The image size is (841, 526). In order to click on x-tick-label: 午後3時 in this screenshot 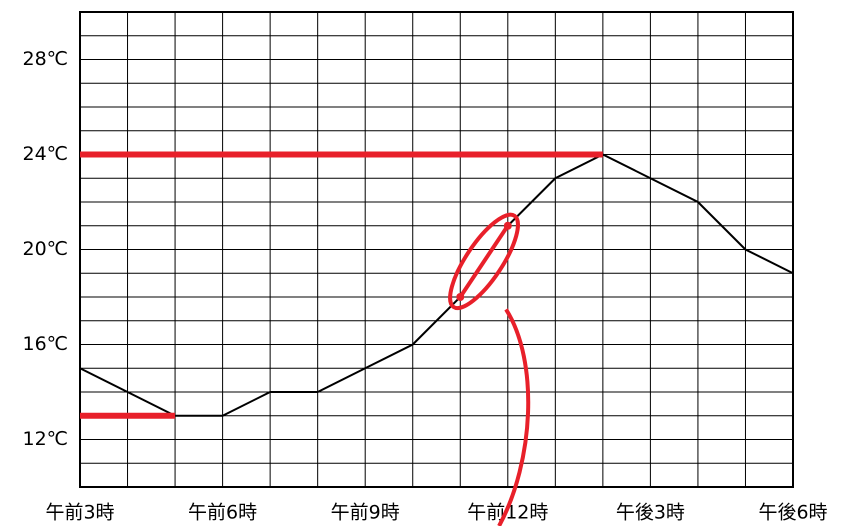, I will do `click(650, 513)`.